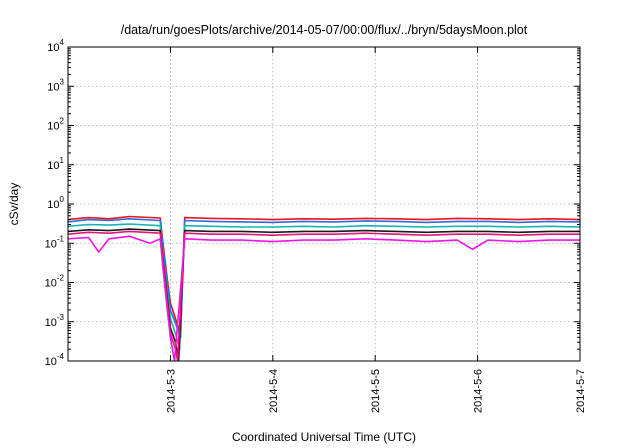 Image resolution: width=640 pixels, height=448 pixels. What do you see at coordinates (581, 391) in the screenshot?
I see `x-tick-label: 2014-5-7` at bounding box center [581, 391].